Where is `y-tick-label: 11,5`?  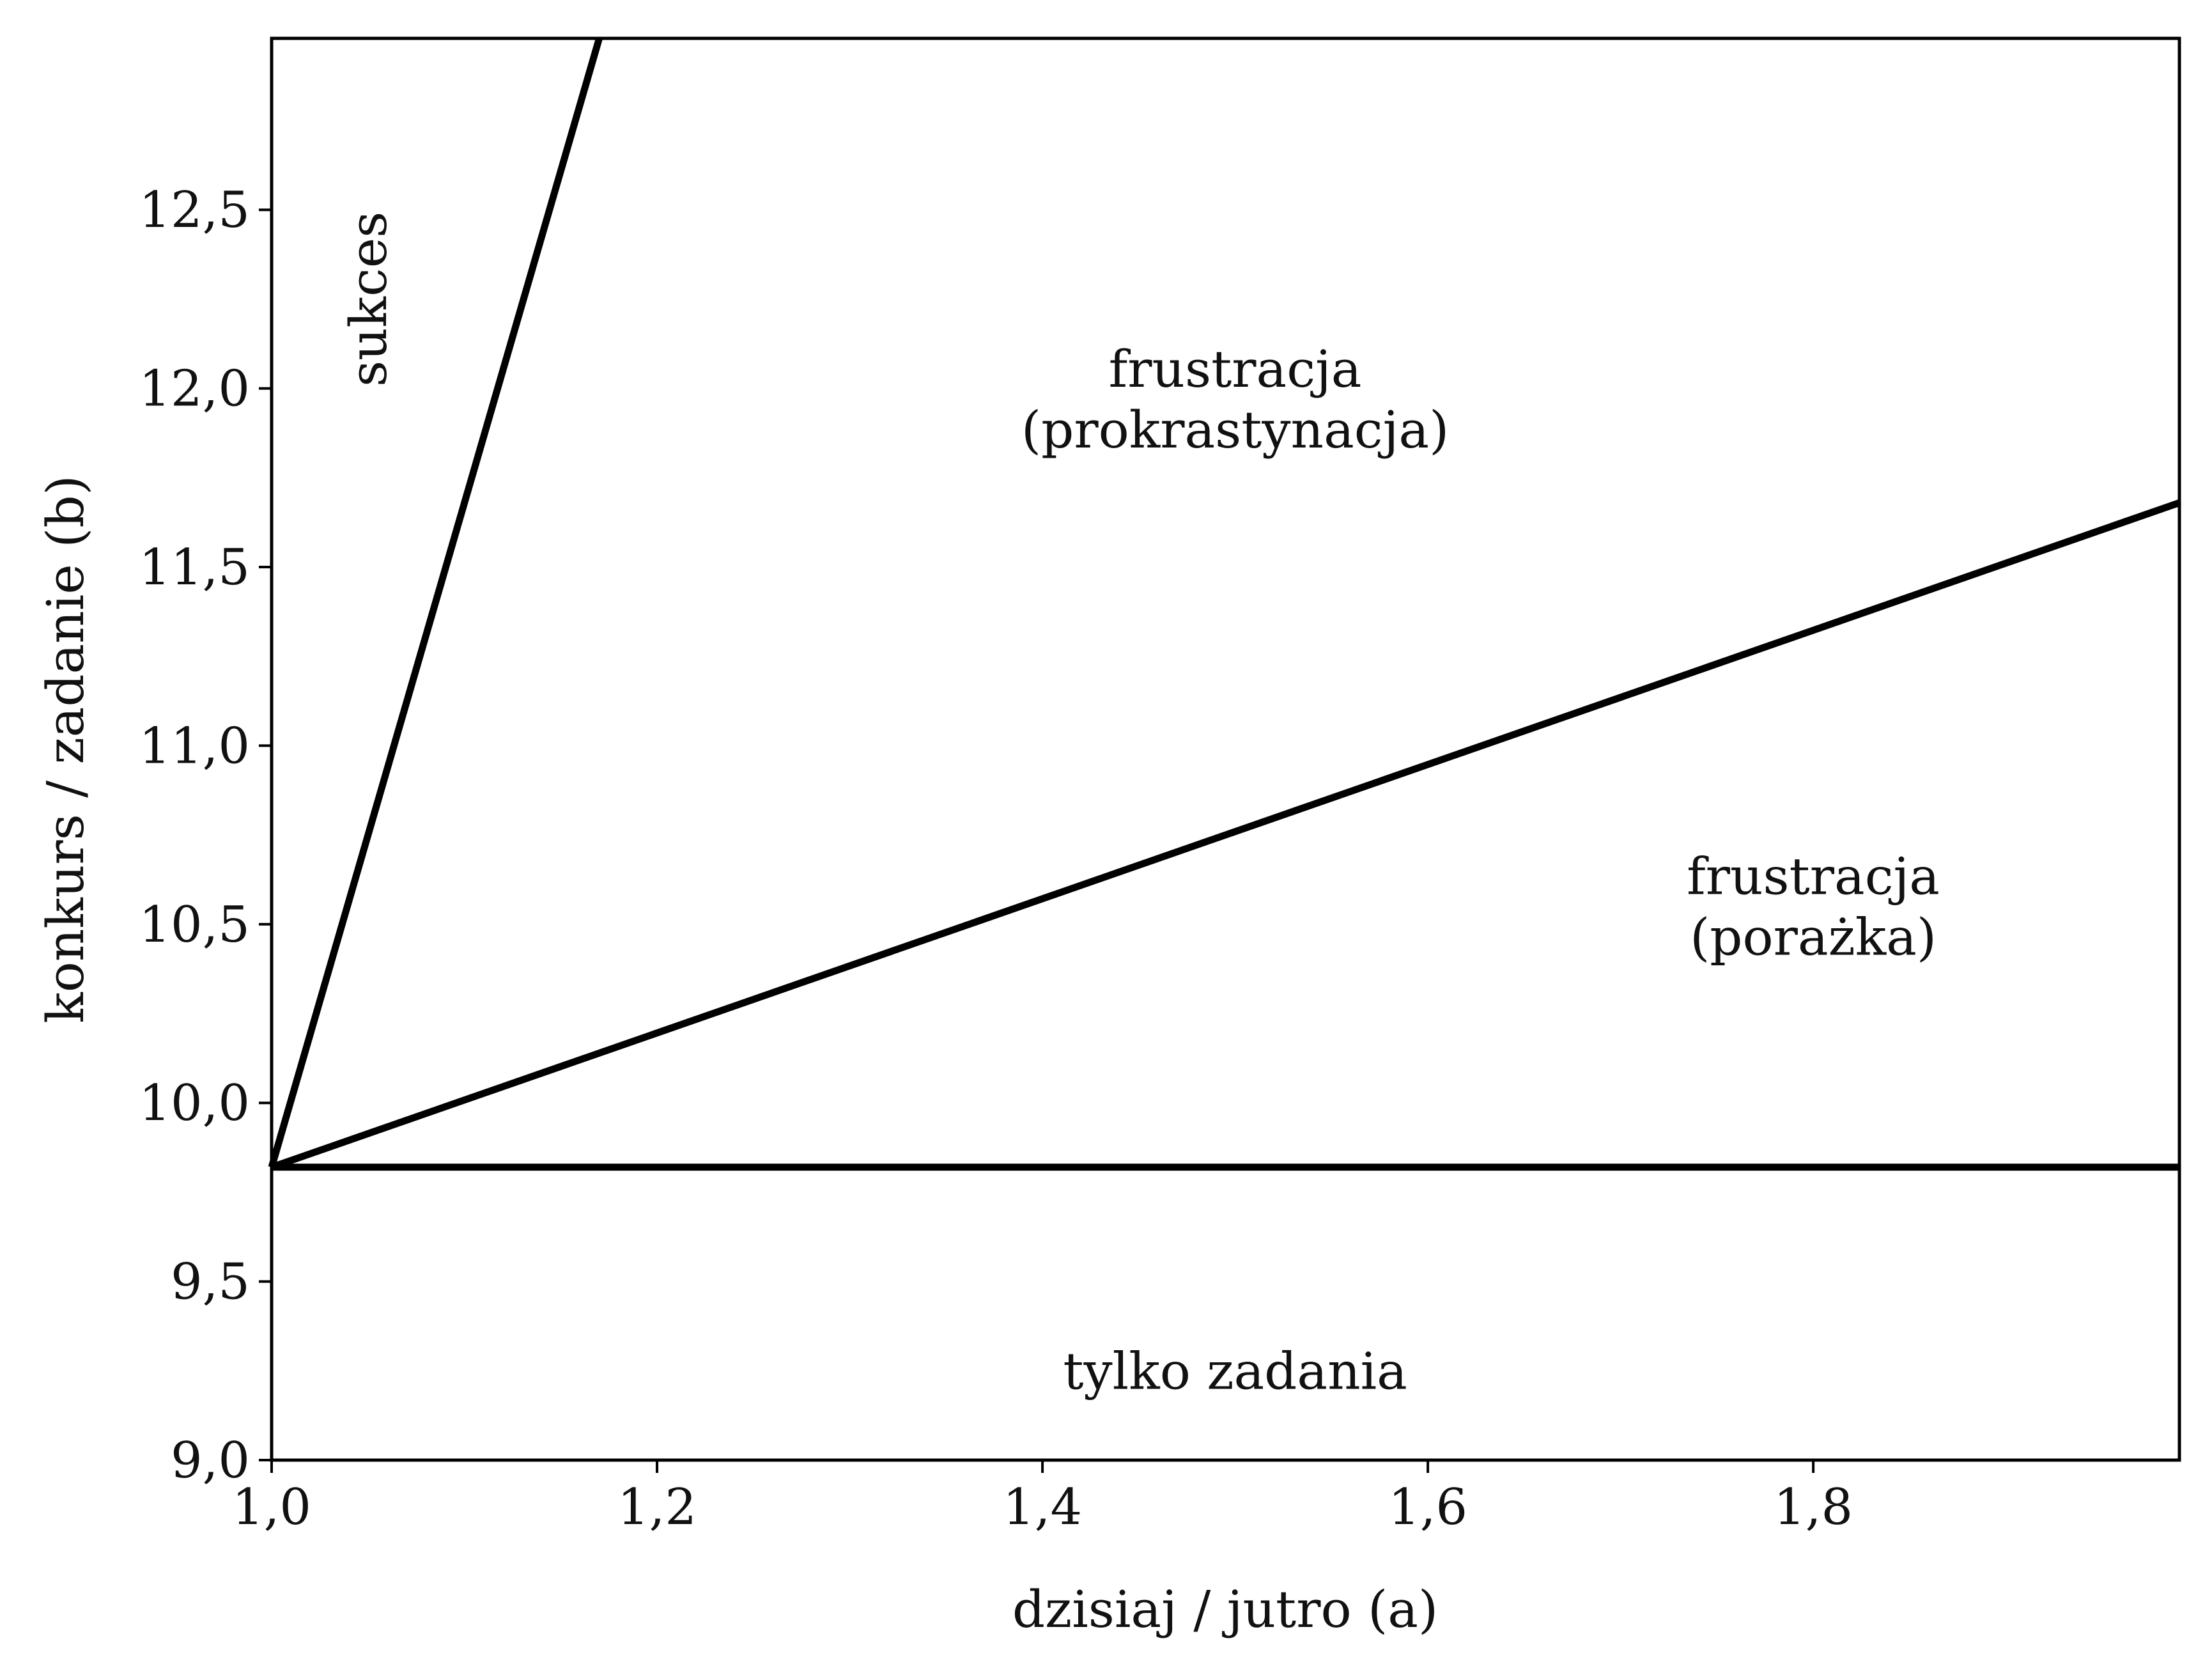 y-tick-label: 11,5 is located at coordinates (195, 568).